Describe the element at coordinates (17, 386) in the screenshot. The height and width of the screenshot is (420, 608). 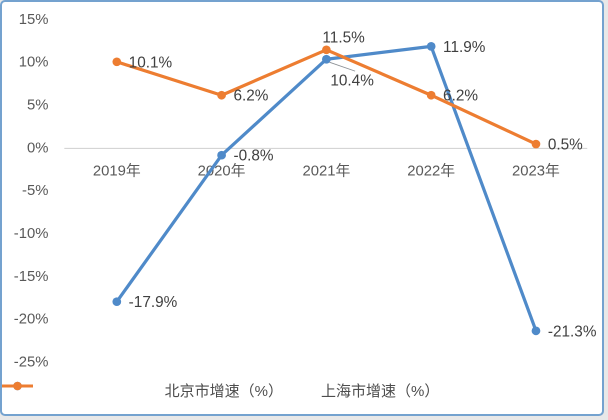
I see `shanghai-legend-marker` at that location.